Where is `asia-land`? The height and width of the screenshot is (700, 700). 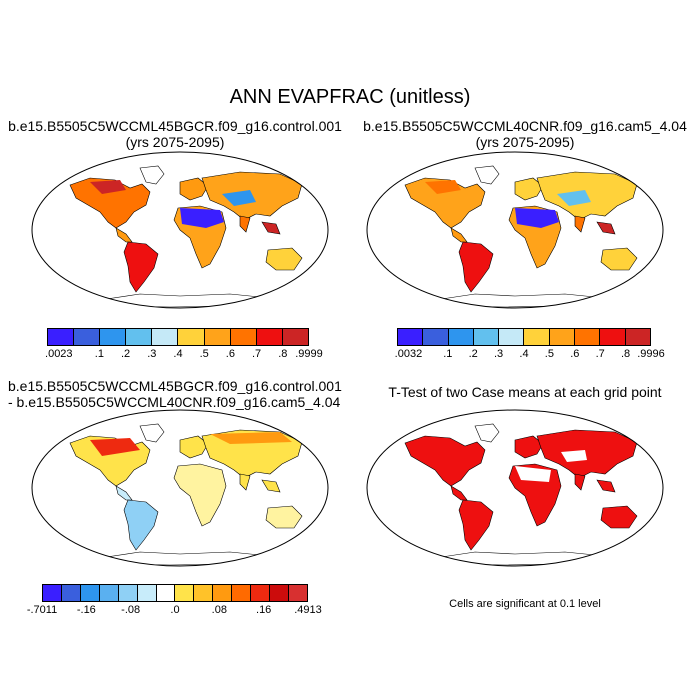 asia-land is located at coordinates (587, 454).